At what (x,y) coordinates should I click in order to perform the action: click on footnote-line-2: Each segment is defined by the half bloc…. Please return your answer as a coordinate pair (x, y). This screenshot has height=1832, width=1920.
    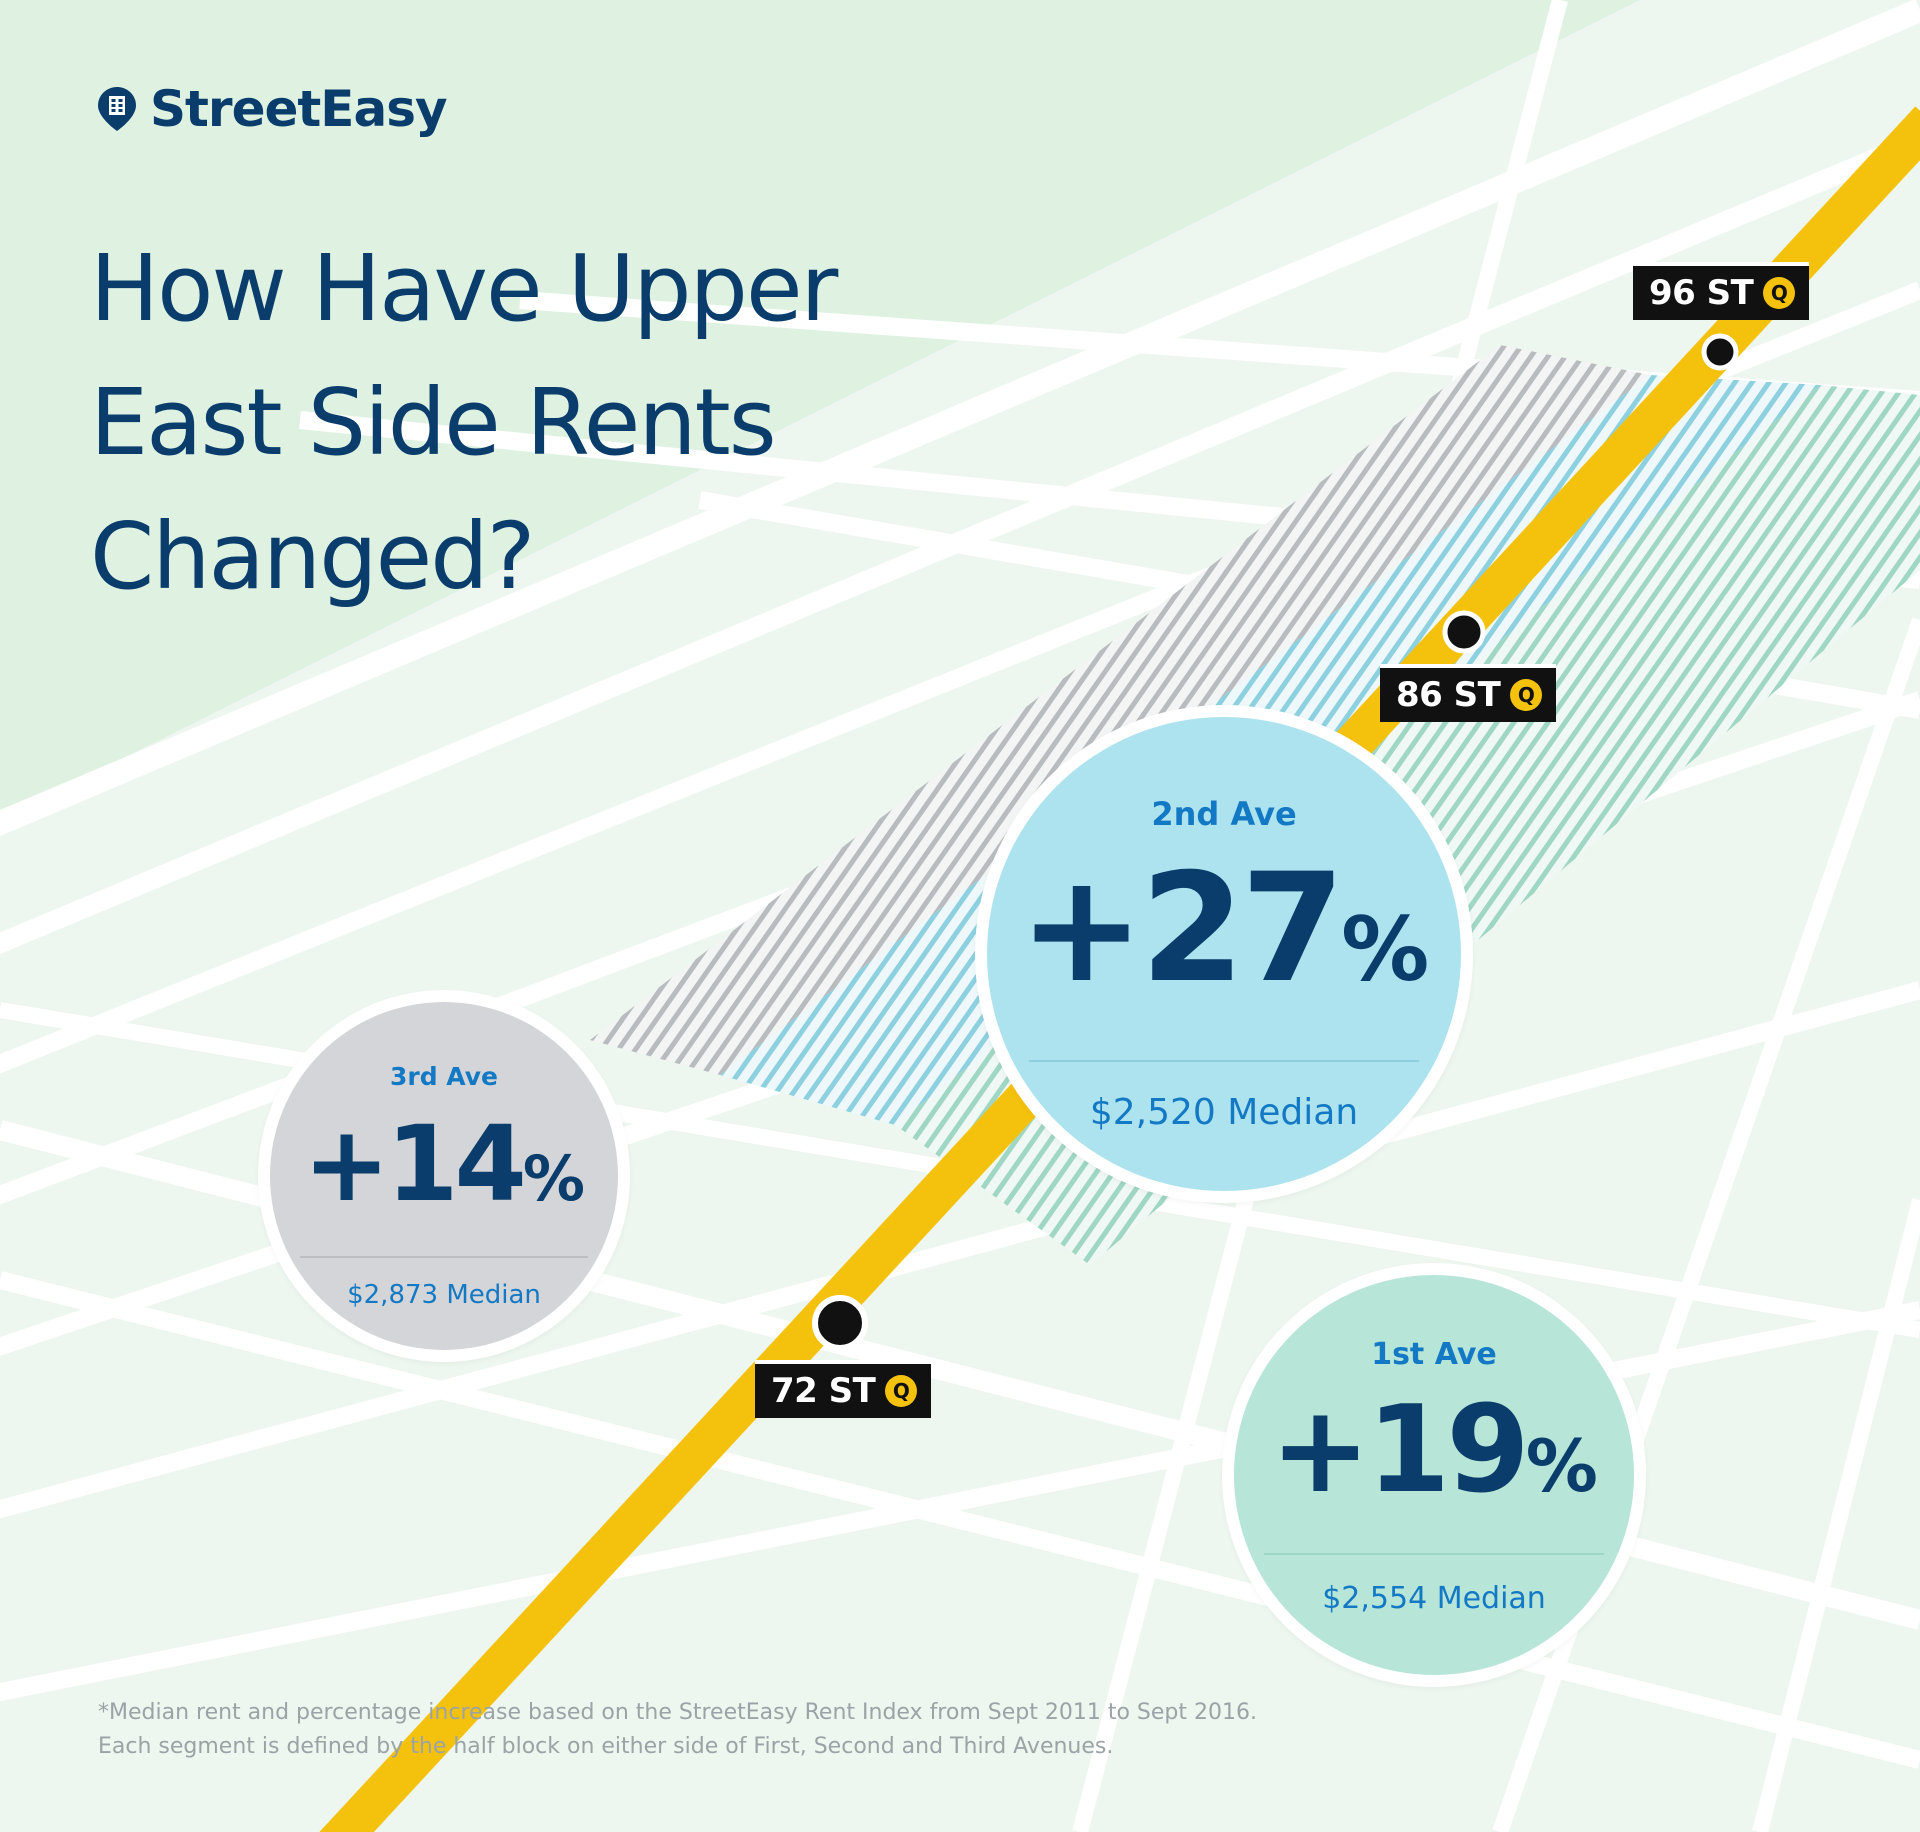
    Looking at the image, I should click on (606, 1746).